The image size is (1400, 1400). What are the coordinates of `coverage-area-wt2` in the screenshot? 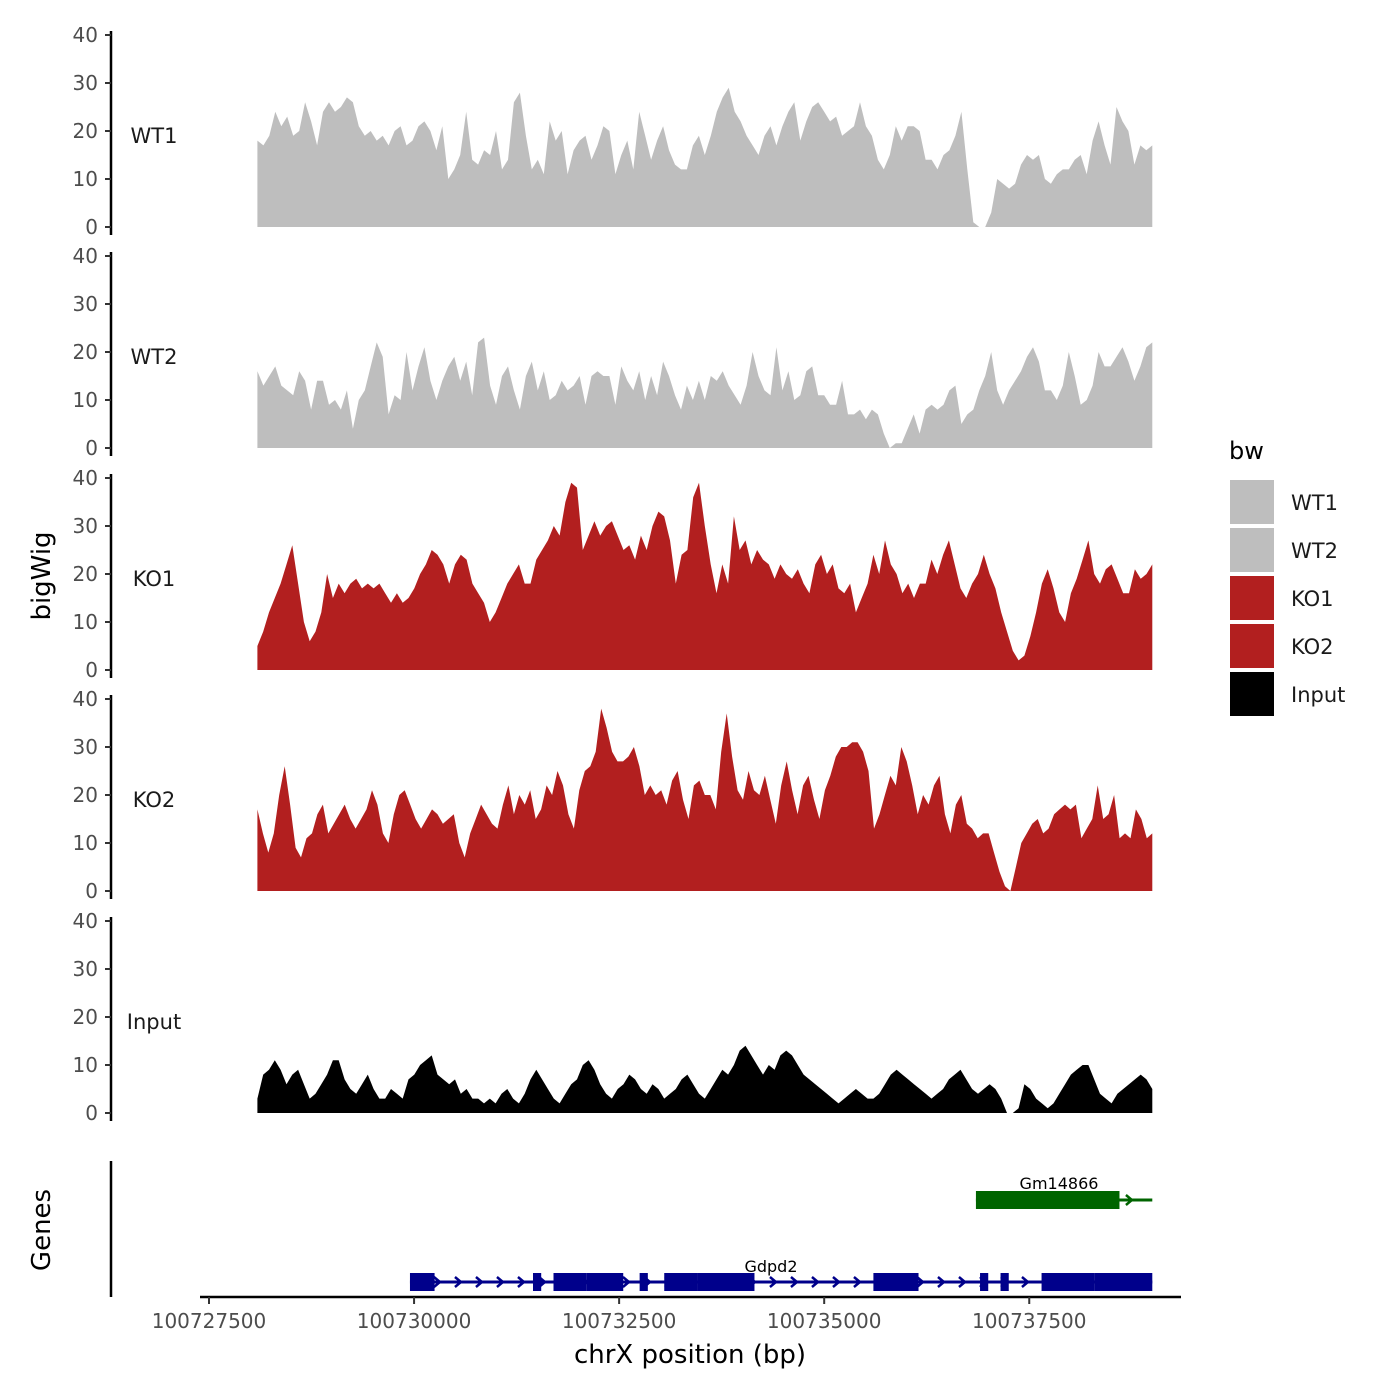 It's located at (705, 392).